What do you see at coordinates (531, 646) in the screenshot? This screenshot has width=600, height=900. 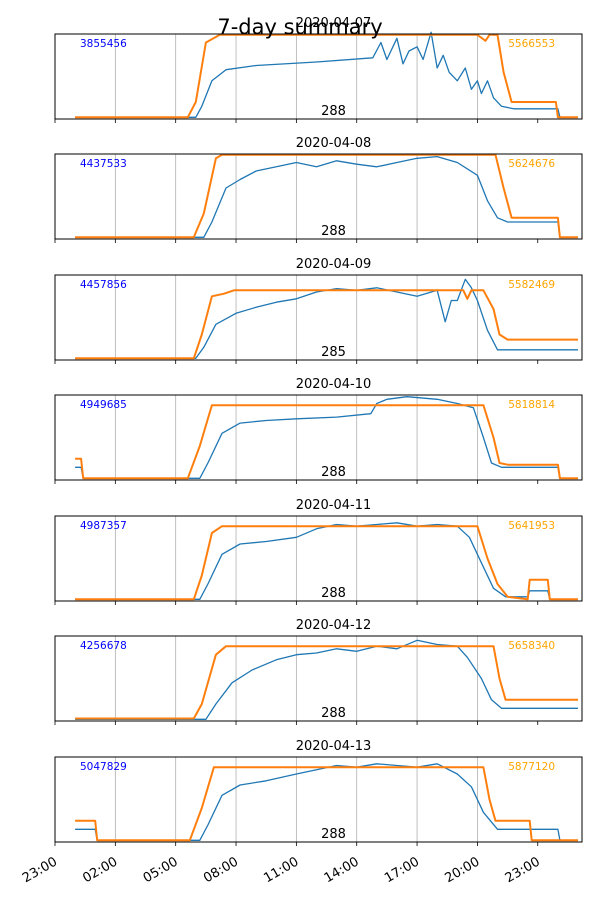 I see `right-value-label: 5658340` at bounding box center [531, 646].